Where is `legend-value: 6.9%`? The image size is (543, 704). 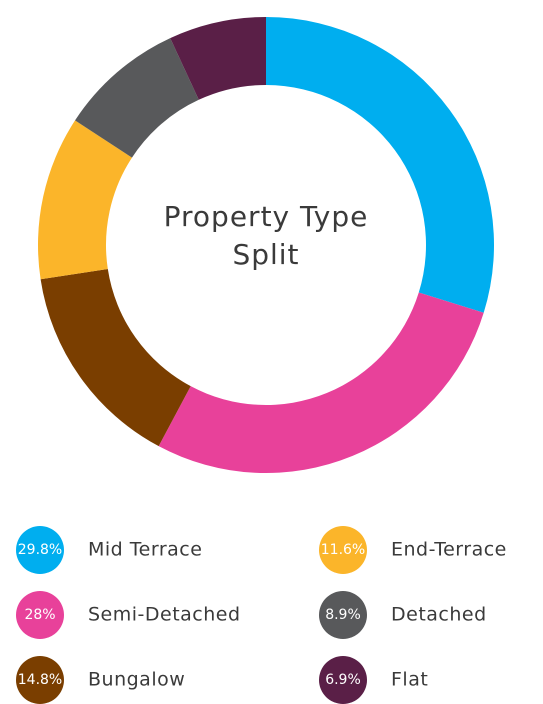
legend-value: 6.9% is located at coordinates (343, 680).